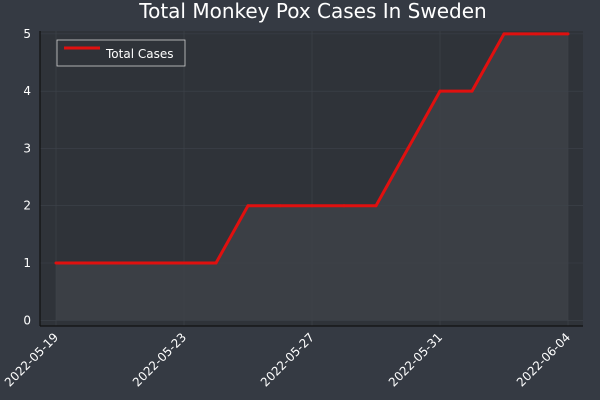 The height and width of the screenshot is (400, 600). Describe the element at coordinates (27, 148) in the screenshot. I see `y-tick-label: 3` at that location.